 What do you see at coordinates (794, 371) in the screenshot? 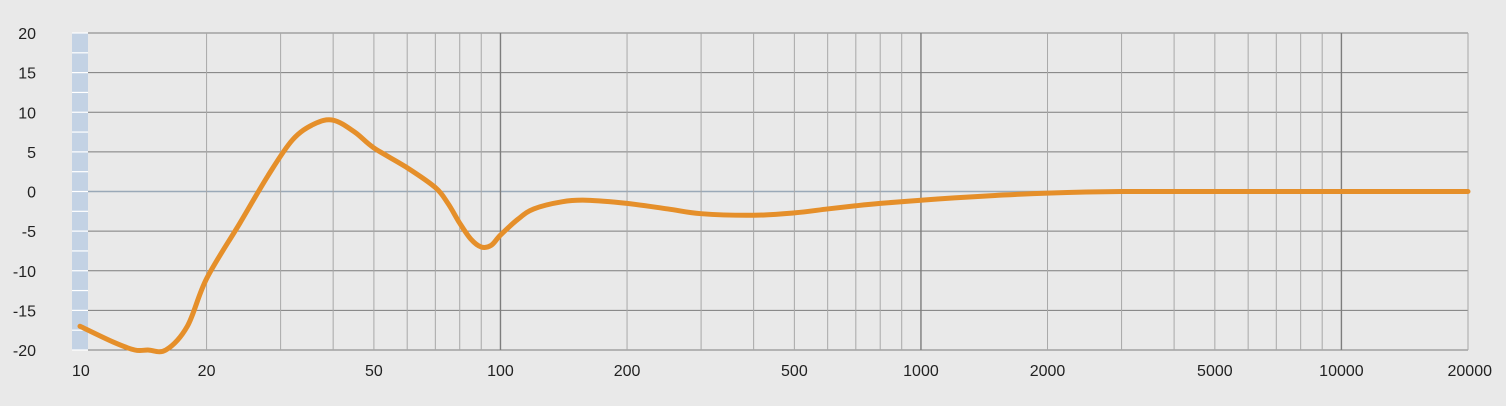
I see `x-tick-label: 500` at bounding box center [794, 371].